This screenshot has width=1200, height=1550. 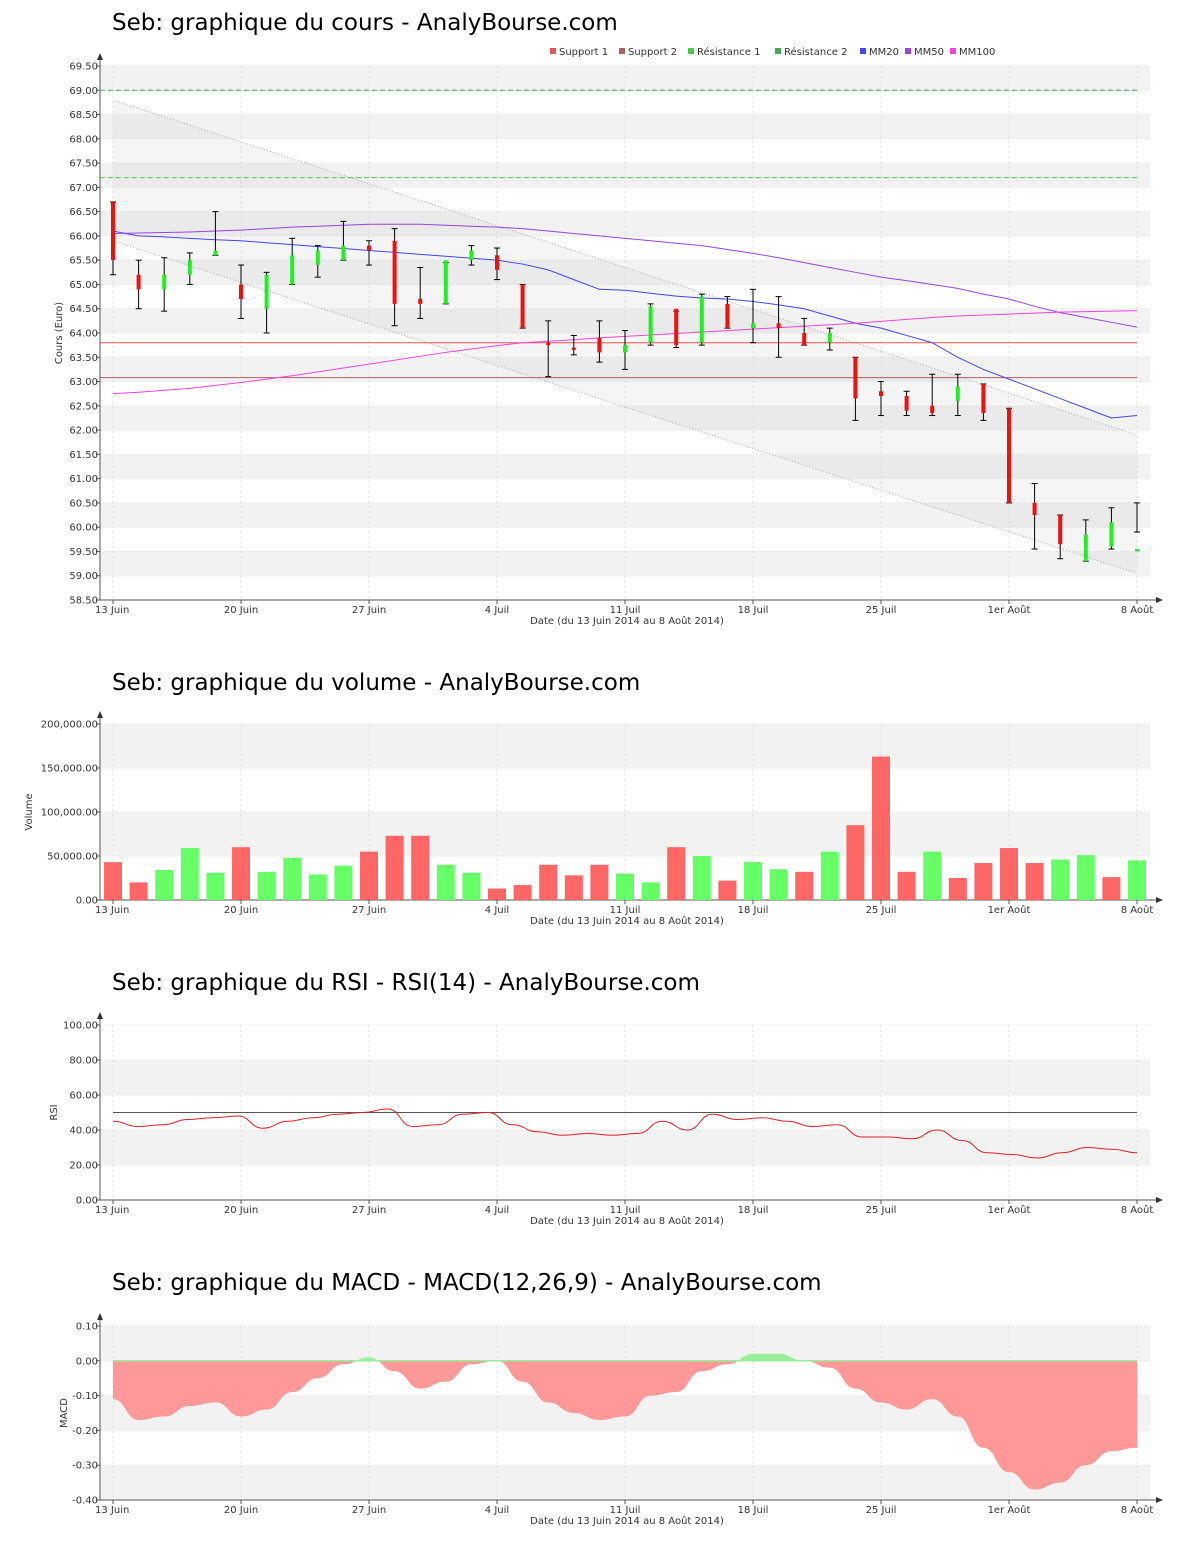 I want to click on y-tick-label: -0.10, so click(x=85, y=1396).